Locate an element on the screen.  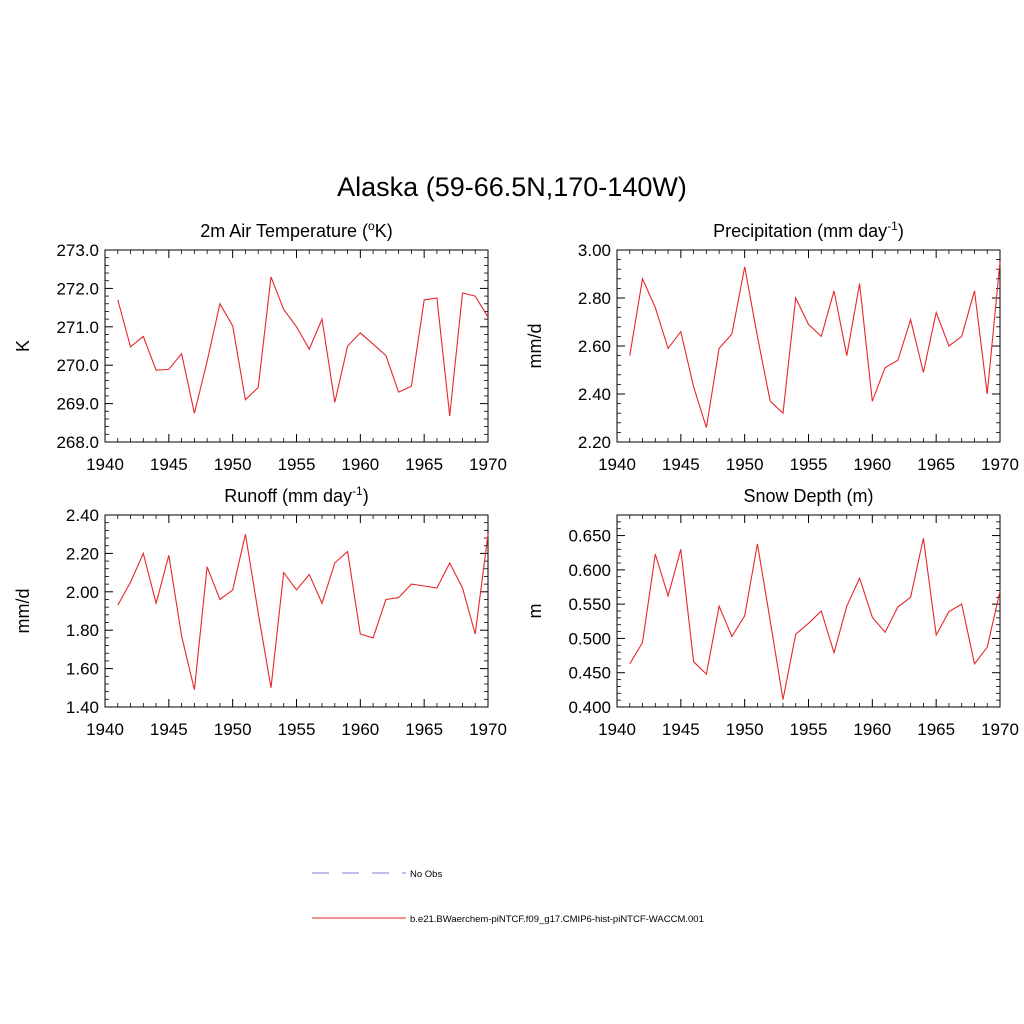
y-tick-label: 0.400 is located at coordinates (589, 707).